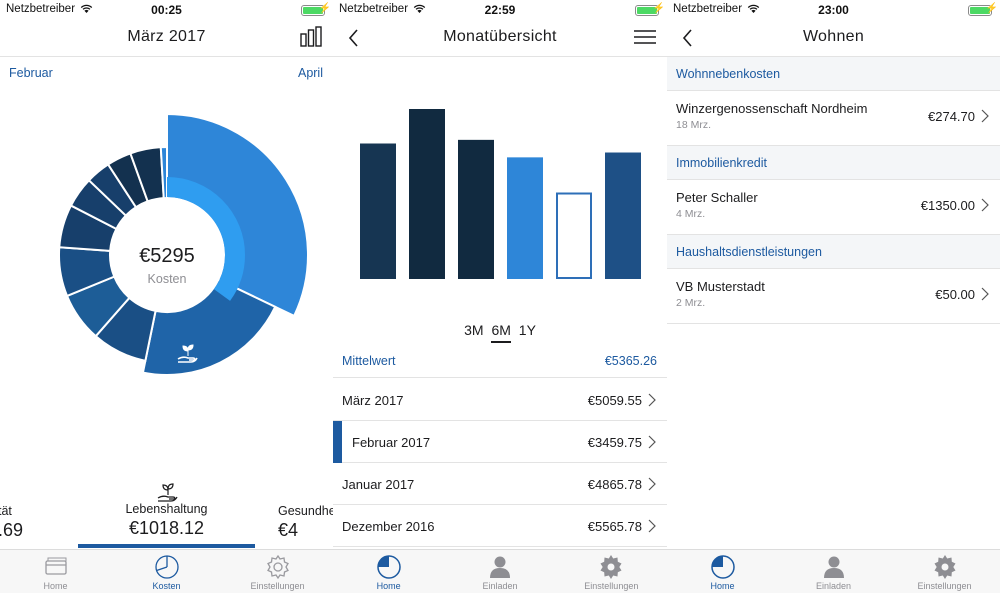 The height and width of the screenshot is (593, 1000). I want to click on donut-segment, so click(237, 215).